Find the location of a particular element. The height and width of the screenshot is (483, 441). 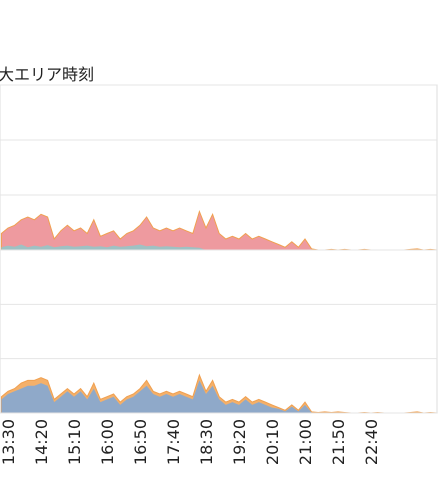

x-tick-label: 15:10 is located at coordinates (74, 442).